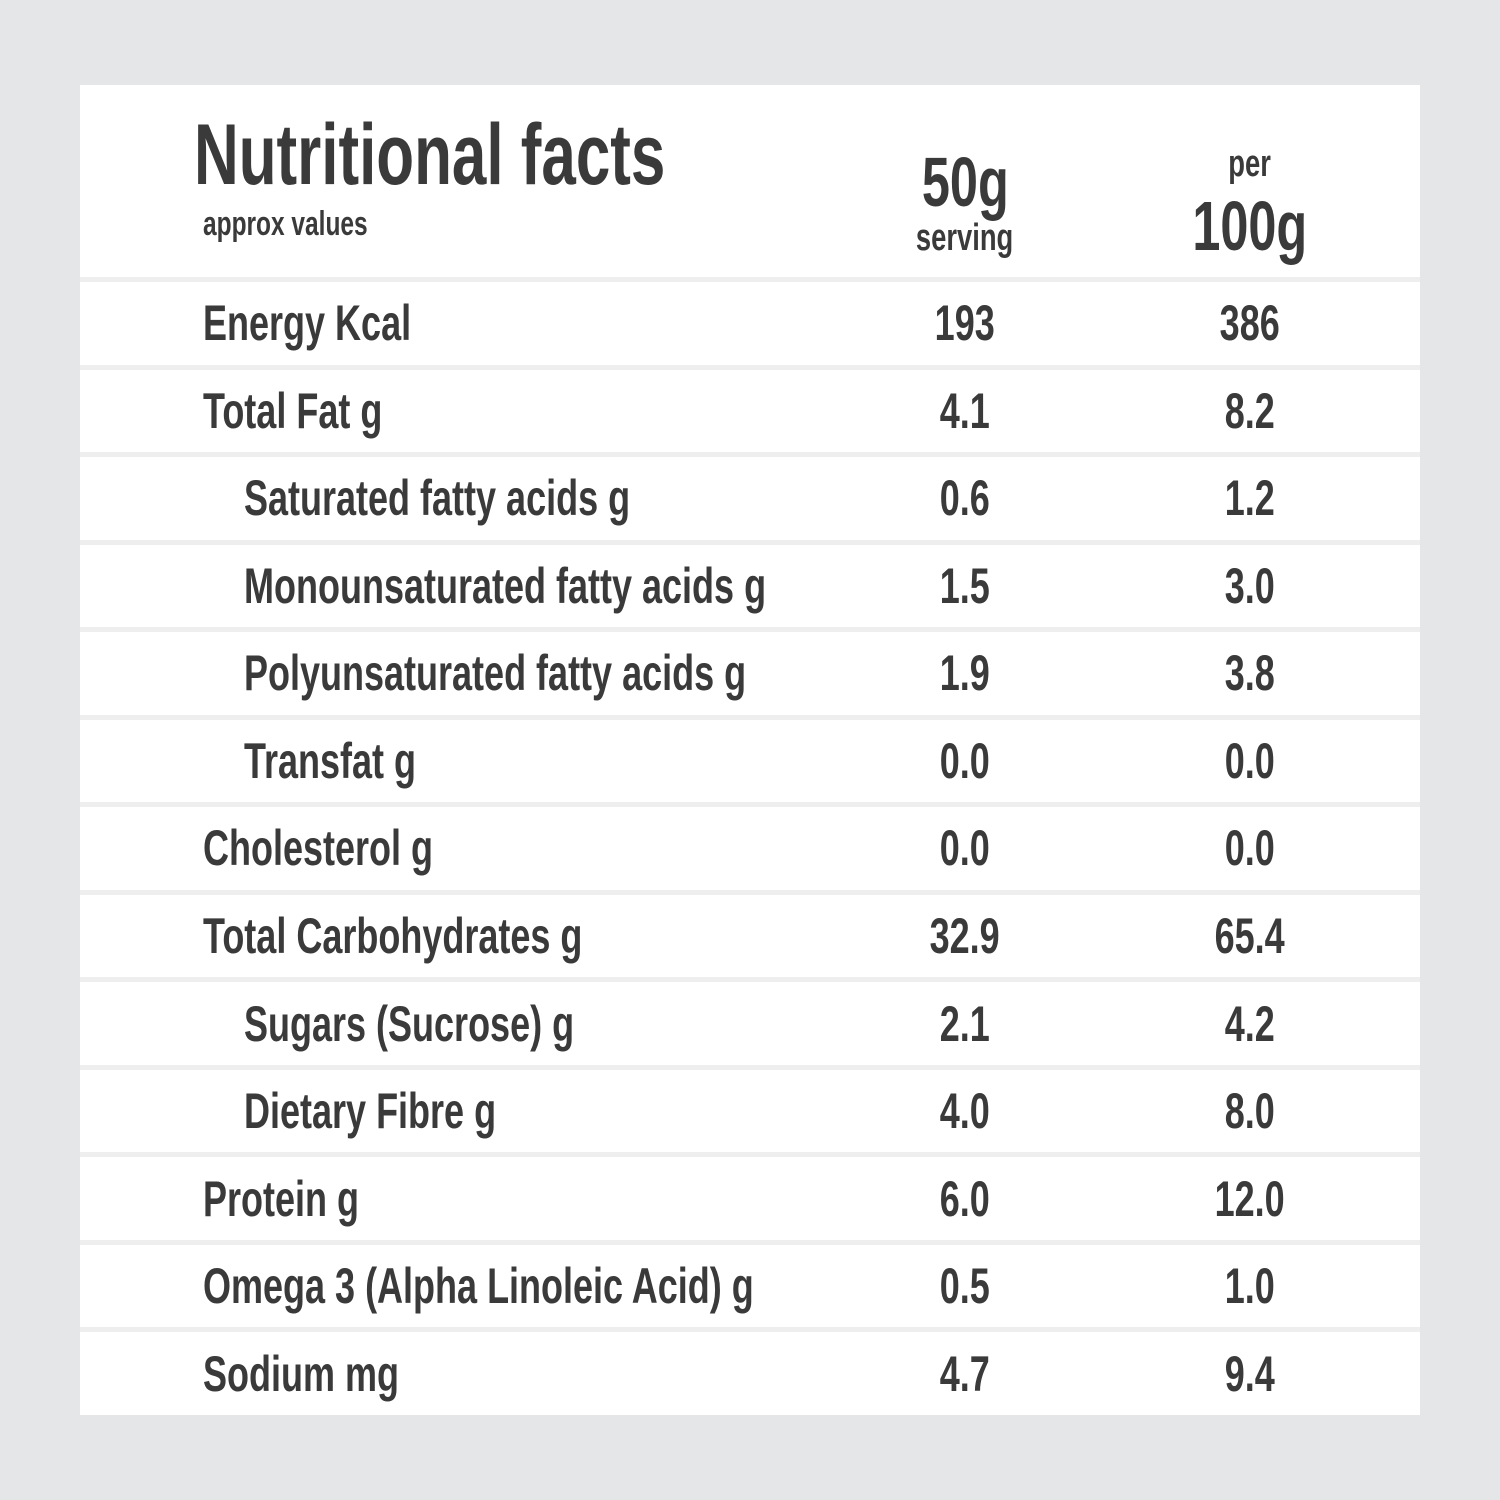  Describe the element at coordinates (1250, 226) in the screenshot. I see `per-amount-label: 100g` at that location.